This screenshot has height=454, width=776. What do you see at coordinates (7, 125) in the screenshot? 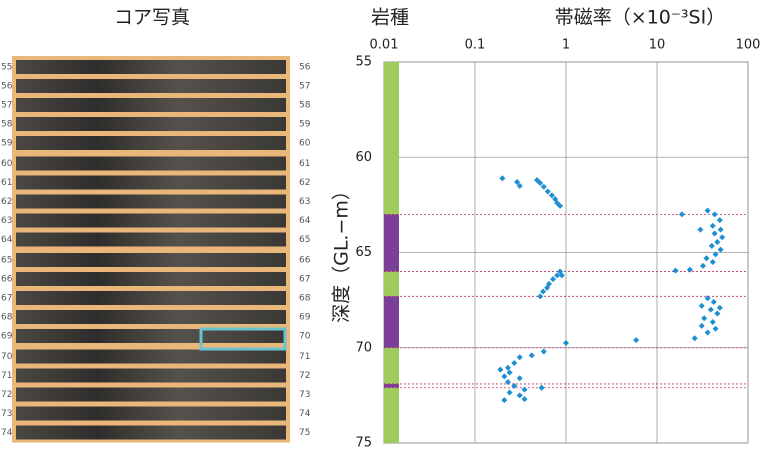
I see `row-depth-from: 58` at bounding box center [7, 125].